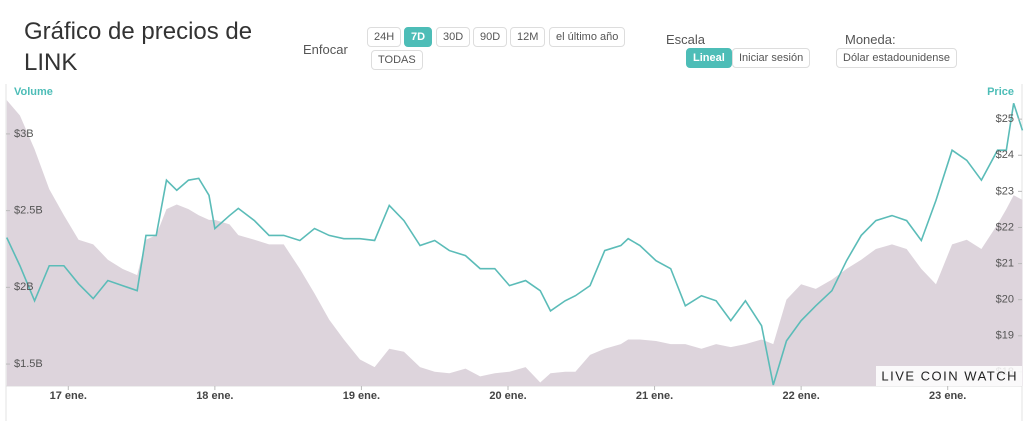 Image resolution: width=1024 pixels, height=421 pixels. I want to click on option-button: Iniciar sesión, so click(771, 58).